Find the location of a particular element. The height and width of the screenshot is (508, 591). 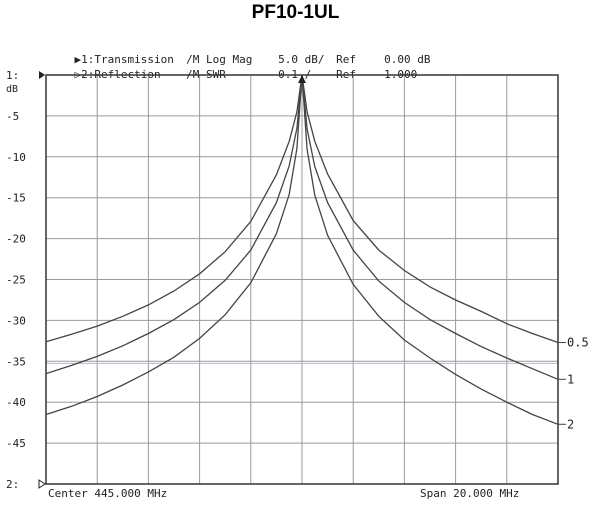

span-frequency: Span 20.000 MHz is located at coordinates (470, 493).